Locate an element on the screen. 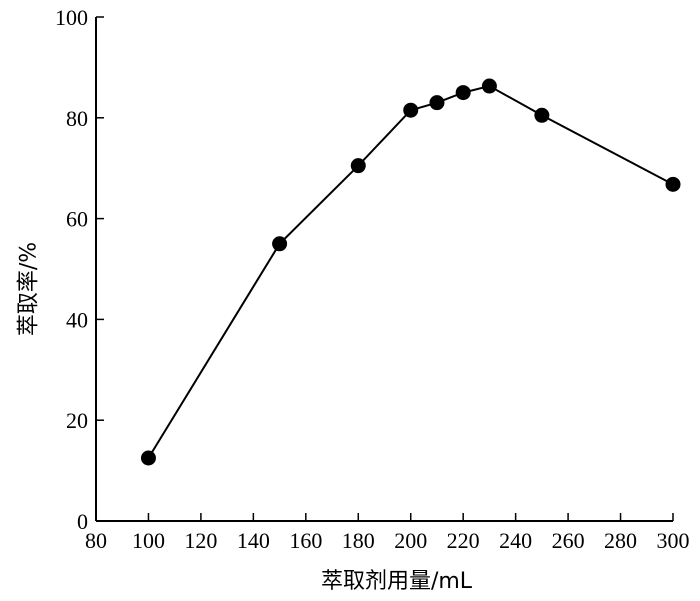 The width and height of the screenshot is (700, 601). y-tick-label: 40 is located at coordinates (77, 319).